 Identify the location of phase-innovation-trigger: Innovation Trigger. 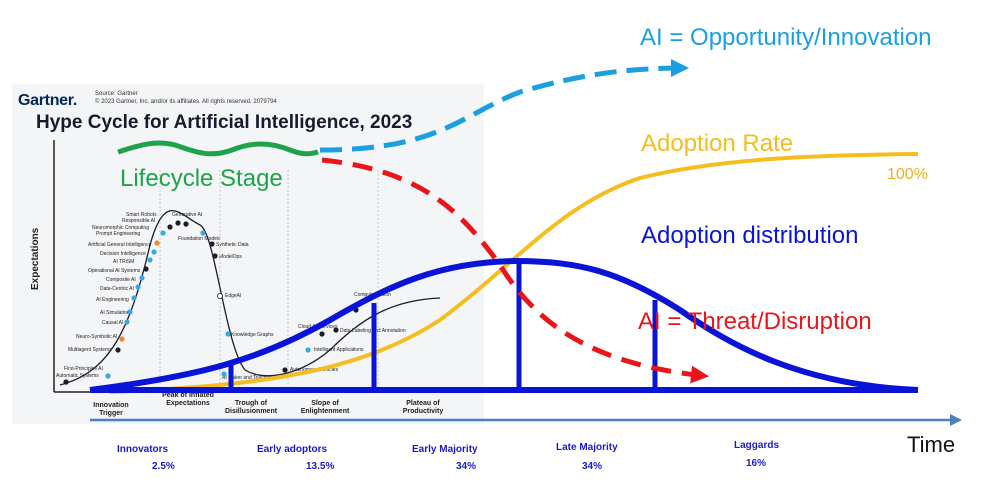
(111, 409).